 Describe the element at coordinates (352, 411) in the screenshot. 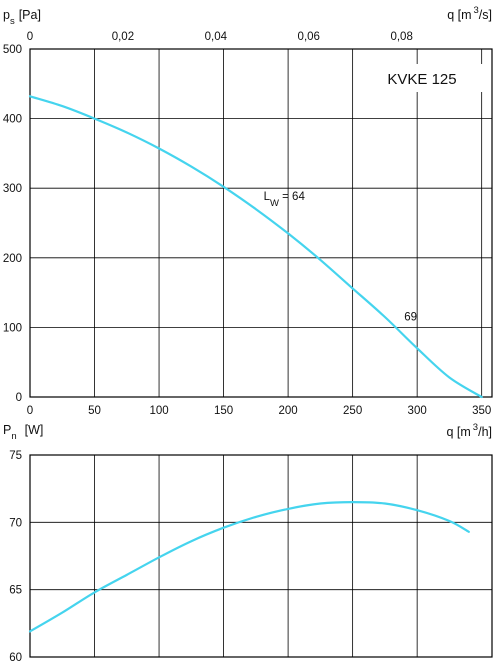

I see `pressure-x-tick-label-5: 250` at that location.